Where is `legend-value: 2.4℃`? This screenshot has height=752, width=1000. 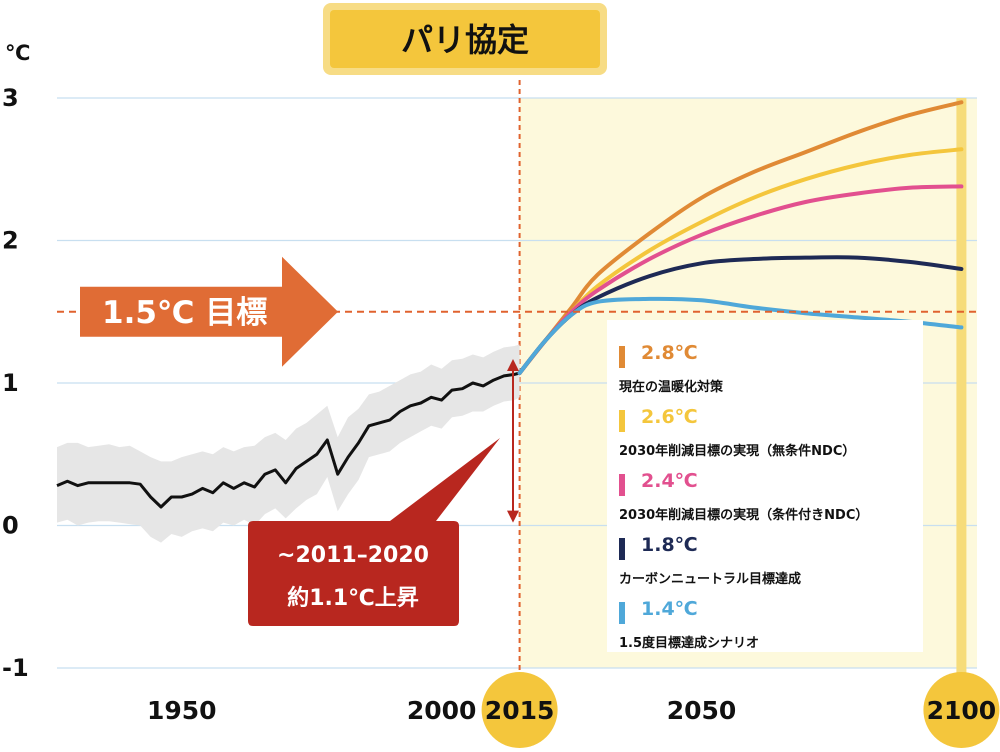 legend-value: 2.4℃ is located at coordinates (669, 481).